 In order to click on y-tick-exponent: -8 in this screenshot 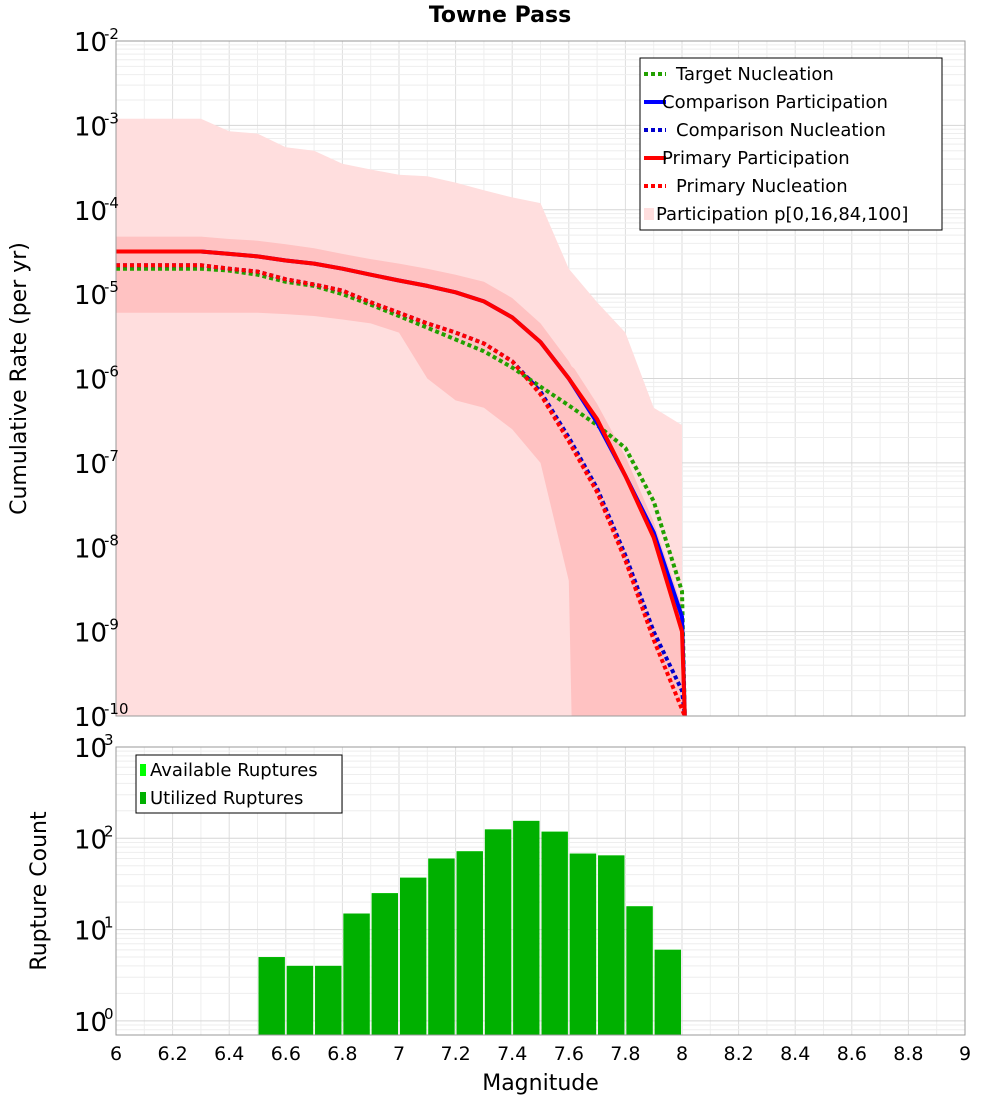, I will do `click(111, 540)`.